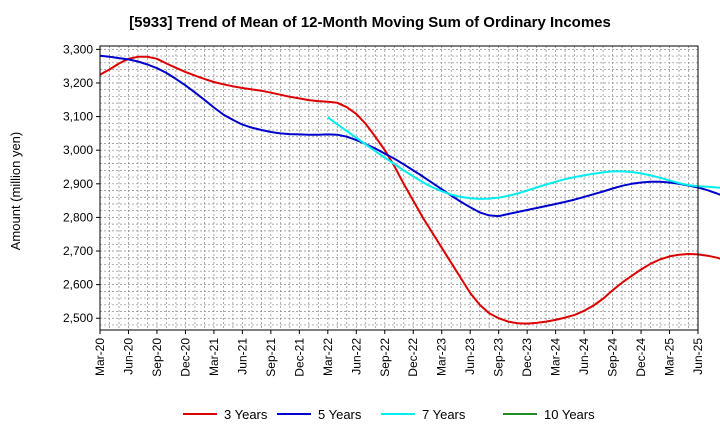  What do you see at coordinates (569, 414) in the screenshot?
I see `legend-label-10-years: 10 Years` at bounding box center [569, 414].